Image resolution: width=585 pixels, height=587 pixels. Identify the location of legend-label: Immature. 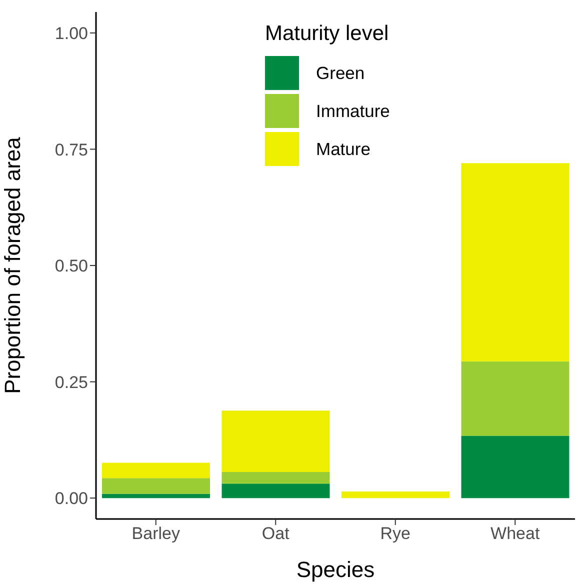
(353, 111).